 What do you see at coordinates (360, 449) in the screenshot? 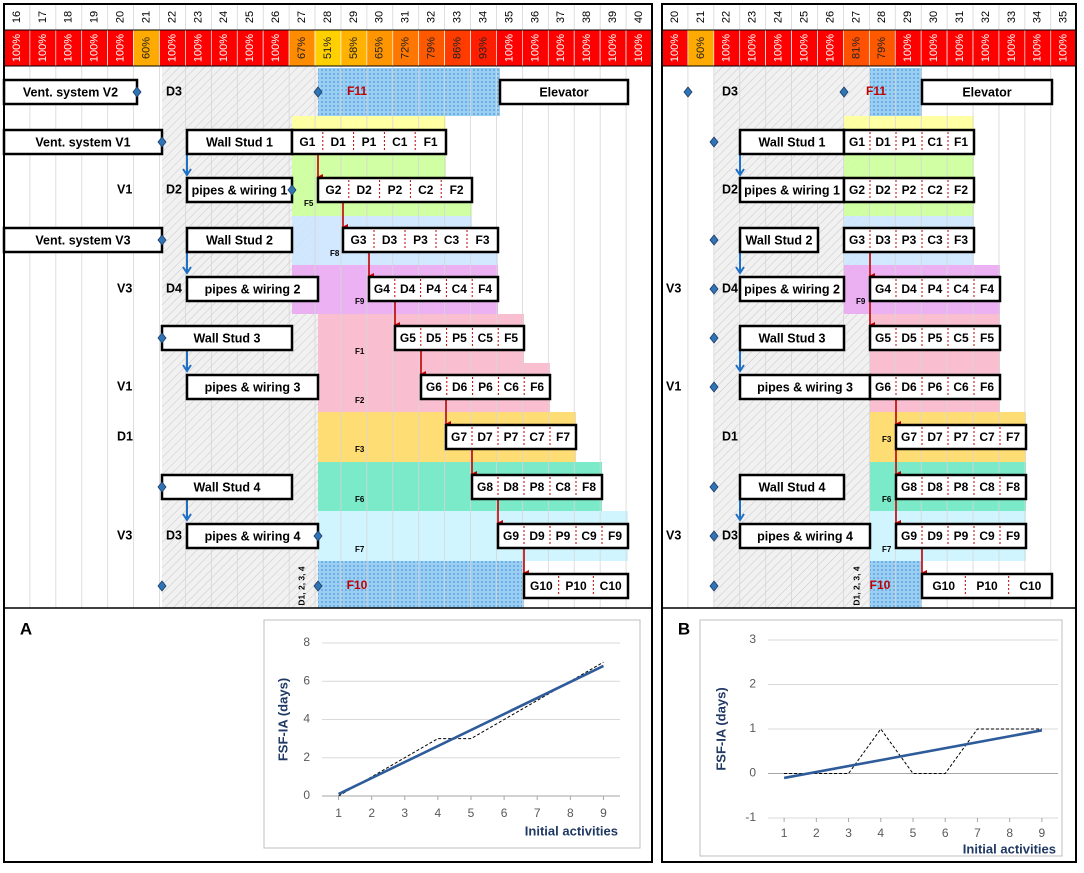
I see `float-label: F3` at bounding box center [360, 449].